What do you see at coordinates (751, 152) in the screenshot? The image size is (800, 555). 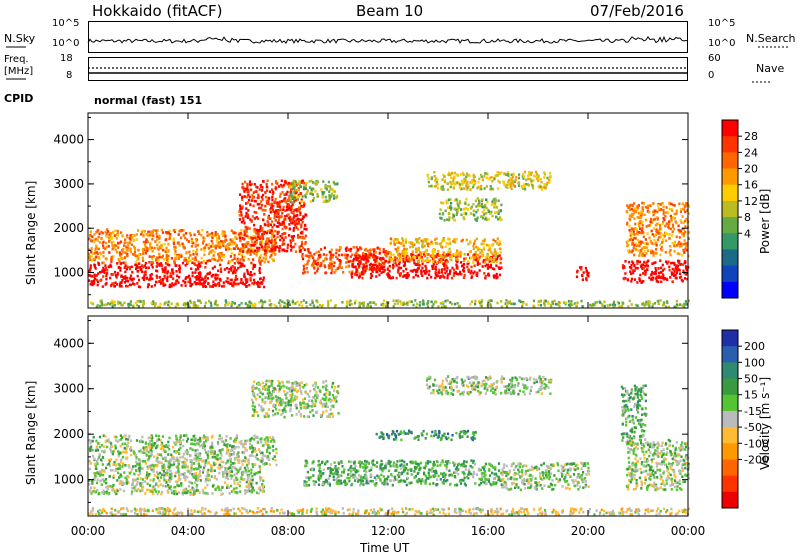 I see `power-colorbar-tick-label: 24` at bounding box center [751, 152].